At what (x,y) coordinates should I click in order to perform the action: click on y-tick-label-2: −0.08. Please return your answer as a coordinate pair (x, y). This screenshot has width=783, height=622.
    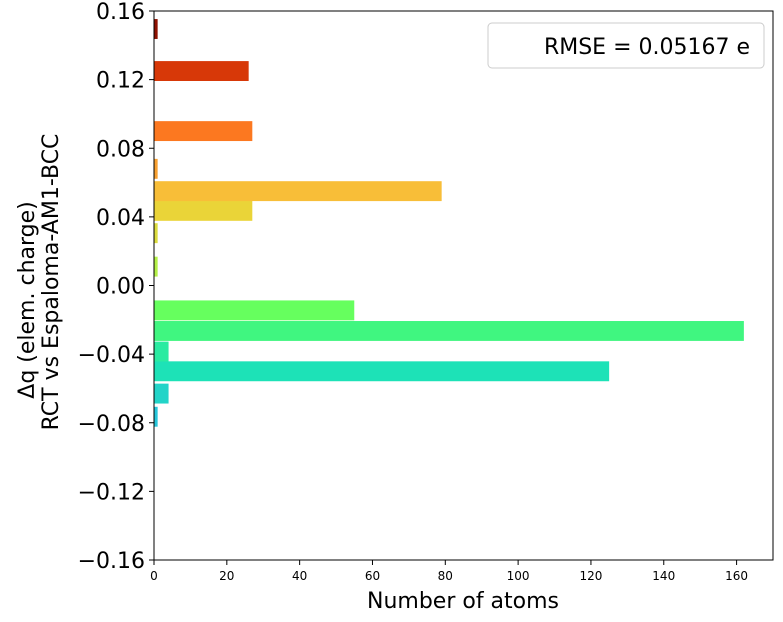
    Looking at the image, I should click on (111, 424).